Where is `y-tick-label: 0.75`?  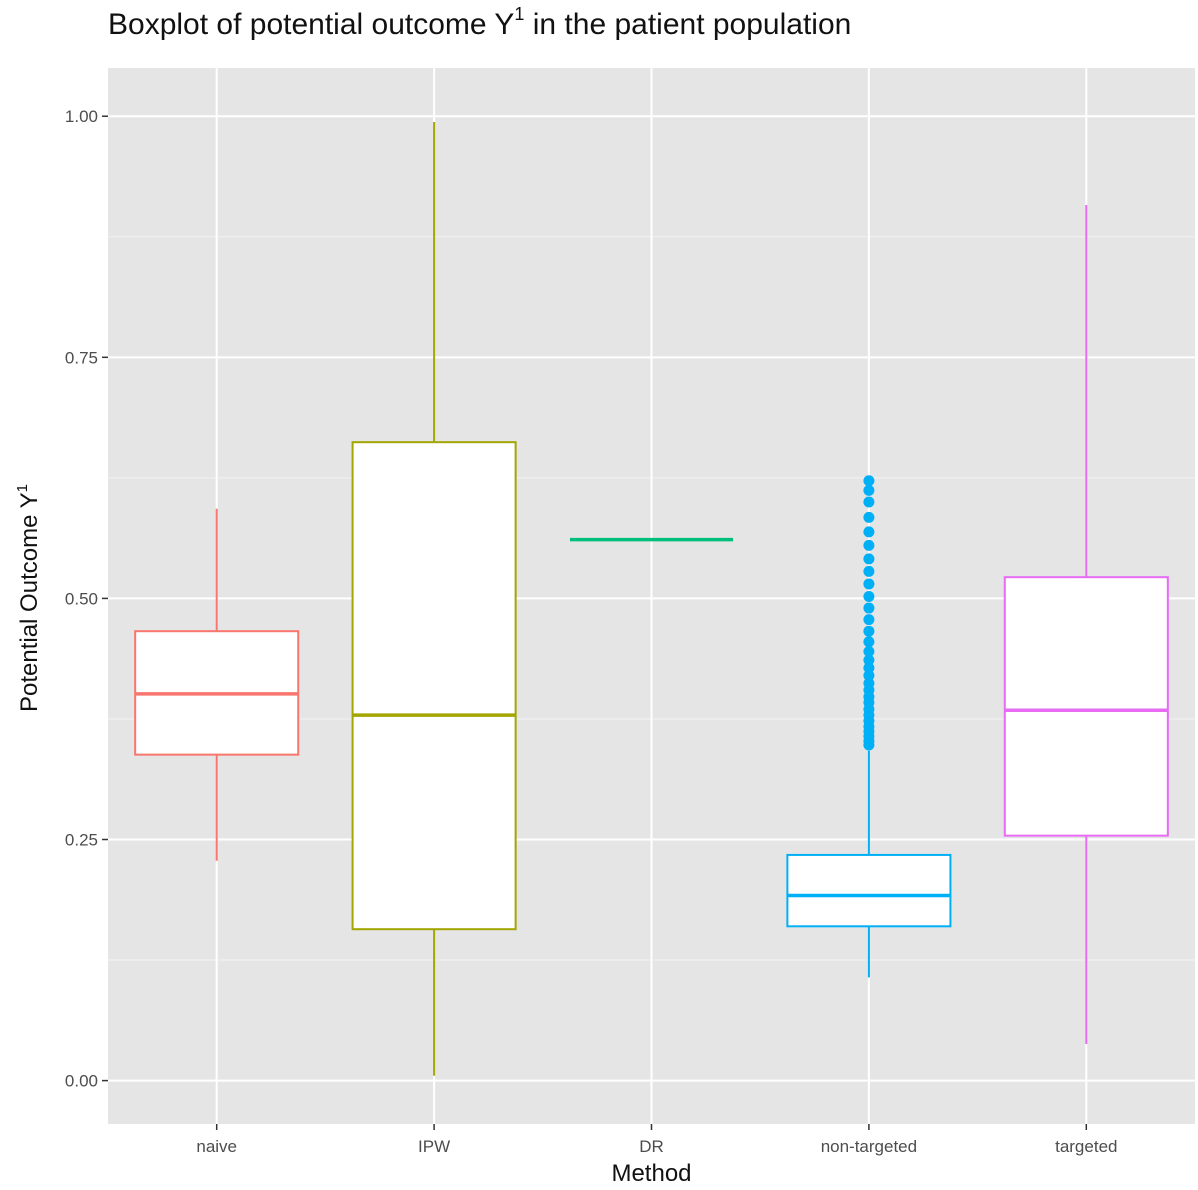
y-tick-label: 0.75 is located at coordinates (81, 357).